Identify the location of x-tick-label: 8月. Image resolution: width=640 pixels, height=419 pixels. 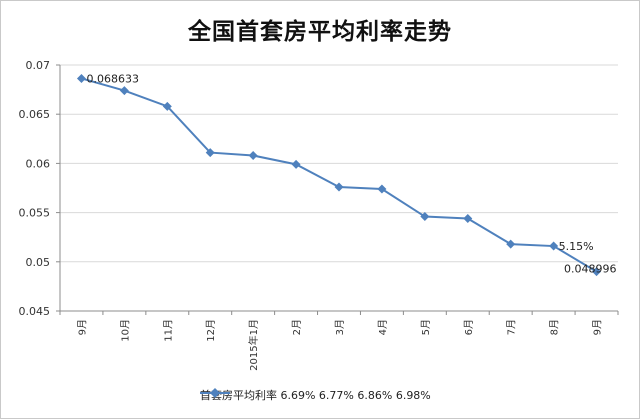
(555, 327).